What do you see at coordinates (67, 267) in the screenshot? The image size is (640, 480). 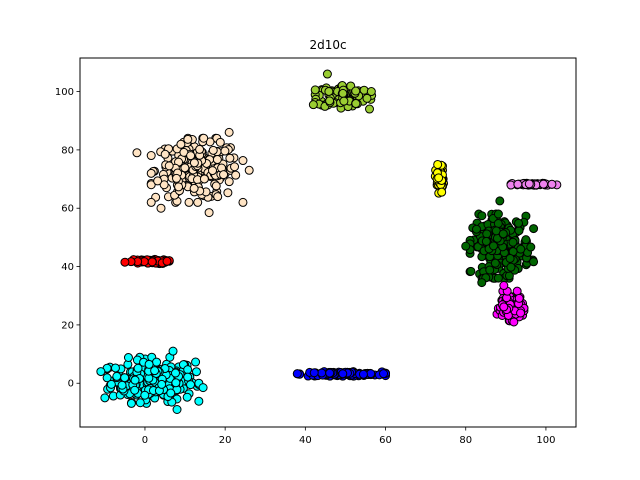 I see `y-tick-label: 40` at bounding box center [67, 267].